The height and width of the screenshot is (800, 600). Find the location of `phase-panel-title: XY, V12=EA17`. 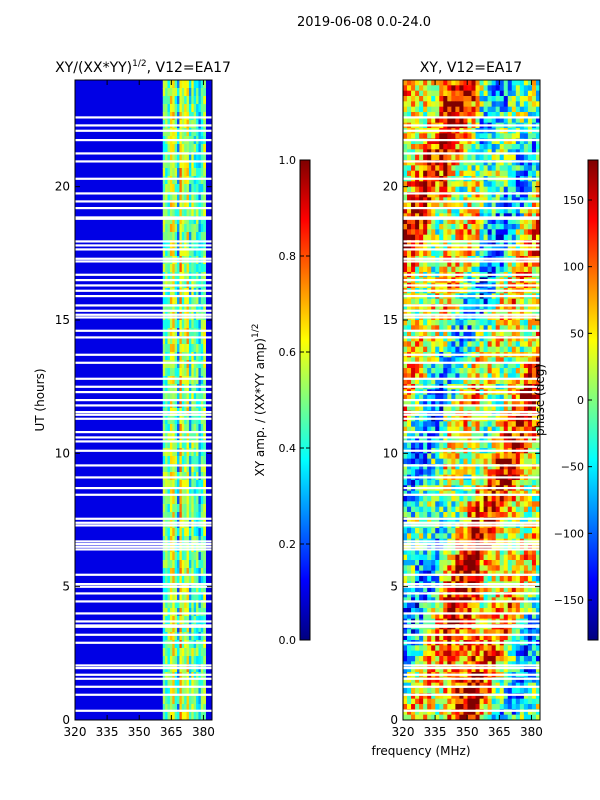

phase-panel-title: XY, V12=EA17 is located at coordinates (471, 68).